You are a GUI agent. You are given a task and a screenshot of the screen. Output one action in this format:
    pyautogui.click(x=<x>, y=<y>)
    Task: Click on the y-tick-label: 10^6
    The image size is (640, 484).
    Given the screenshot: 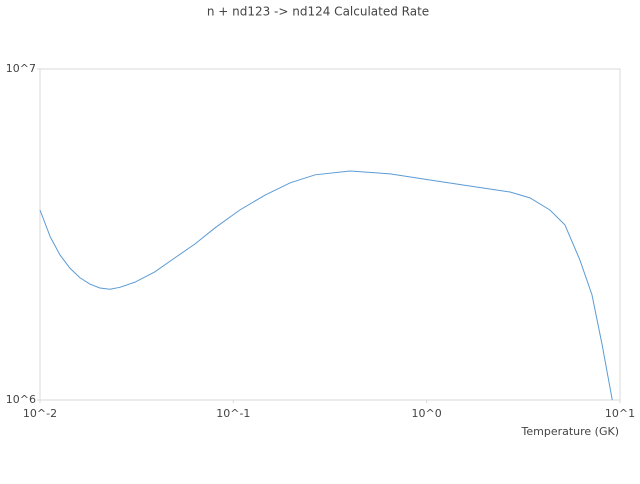 What is the action you would take?
    pyautogui.click(x=21, y=399)
    